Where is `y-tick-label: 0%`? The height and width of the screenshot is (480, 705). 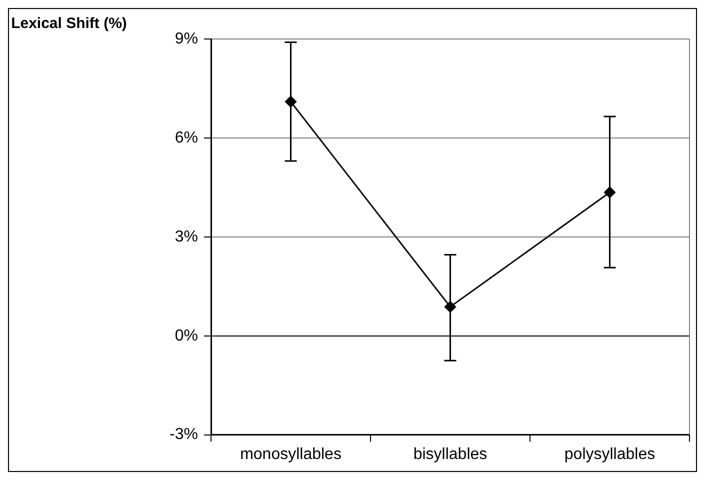 y-tick-label: 0% is located at coordinates (186, 335).